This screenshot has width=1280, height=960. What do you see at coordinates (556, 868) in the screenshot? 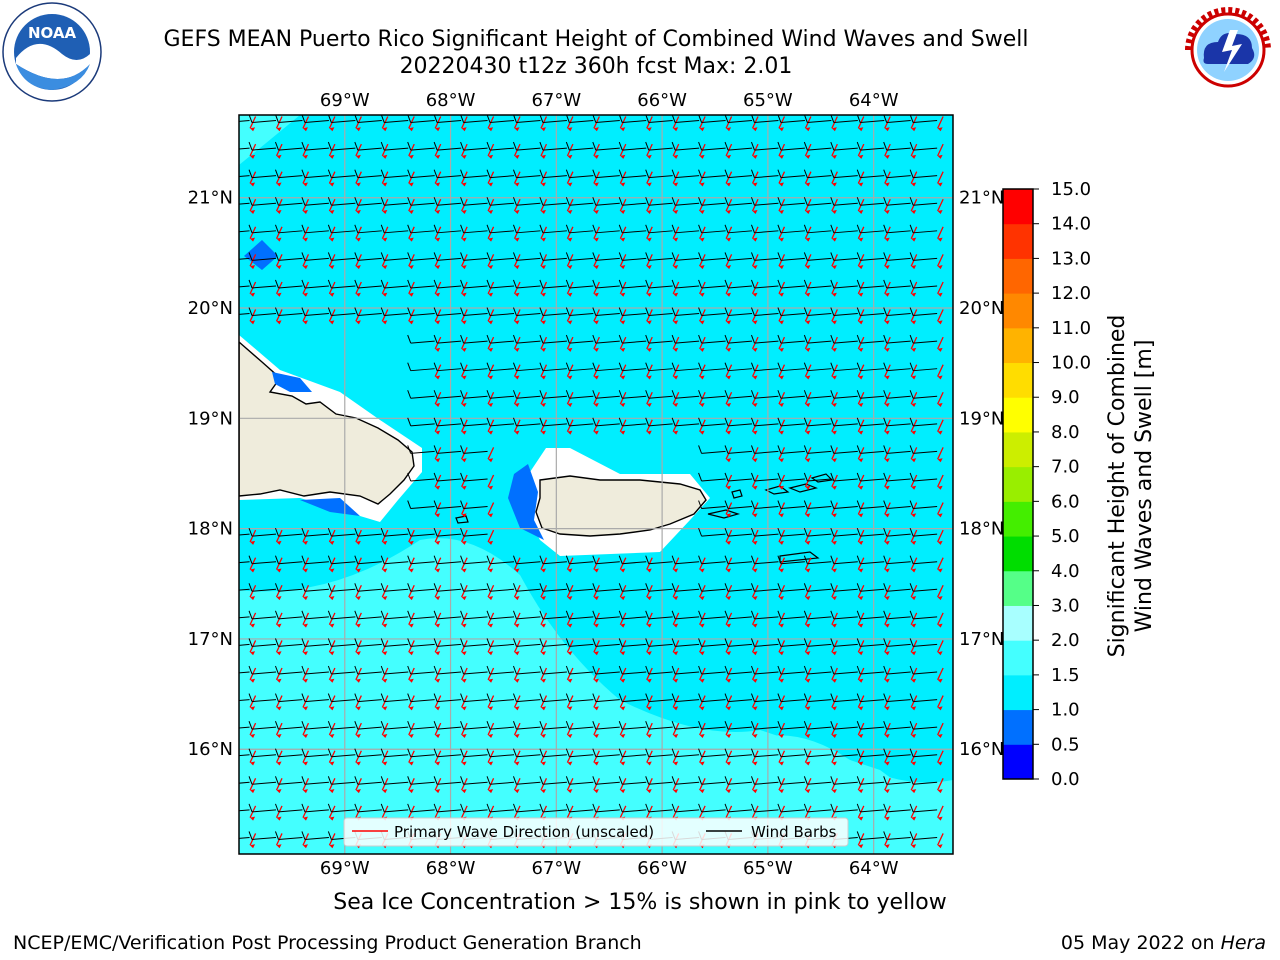
I see `x-tick-label: 67°W` at bounding box center [556, 868].